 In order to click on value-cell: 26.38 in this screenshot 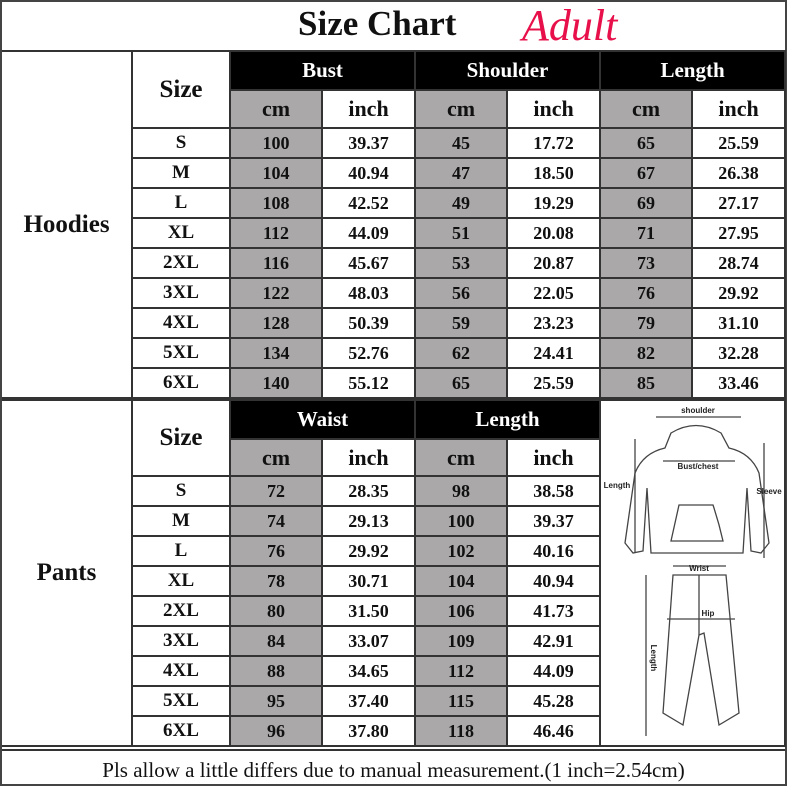, I will do `click(739, 173)`.